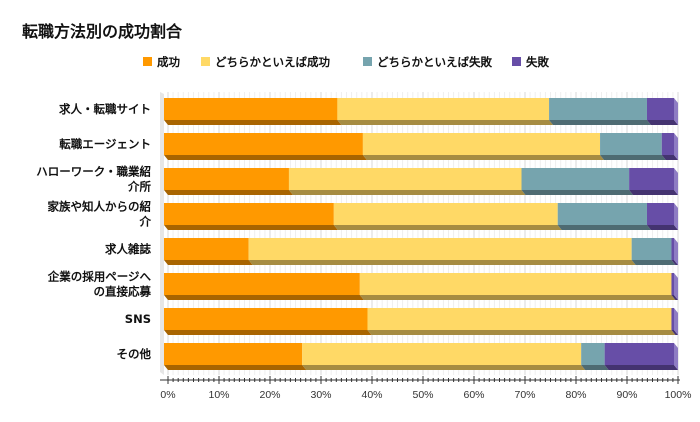 This screenshot has height=422, width=700. I want to click on x-tick-label: 100%, so click(678, 395).